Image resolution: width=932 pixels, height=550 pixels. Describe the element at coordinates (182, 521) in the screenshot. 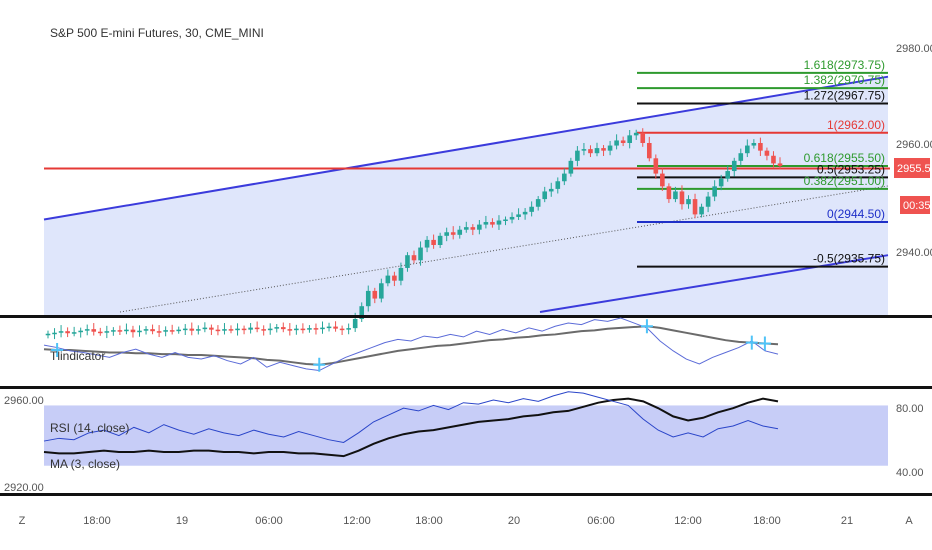

I see `time-label-2: 19` at that location.